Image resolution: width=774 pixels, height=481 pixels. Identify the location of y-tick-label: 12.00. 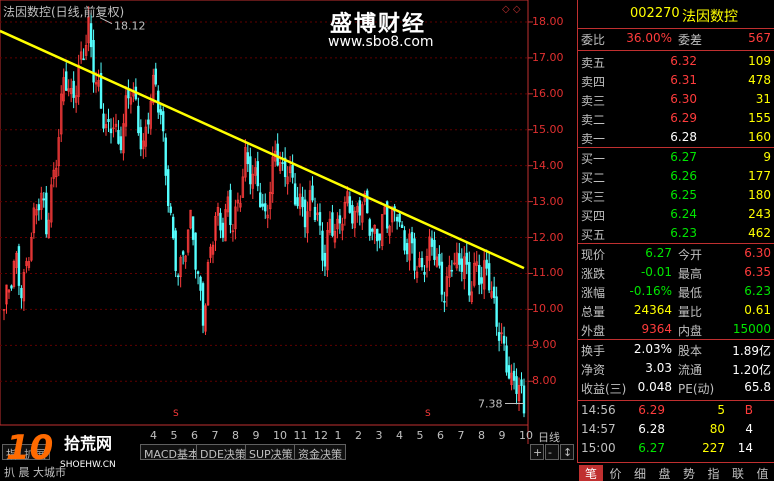
(548, 237).